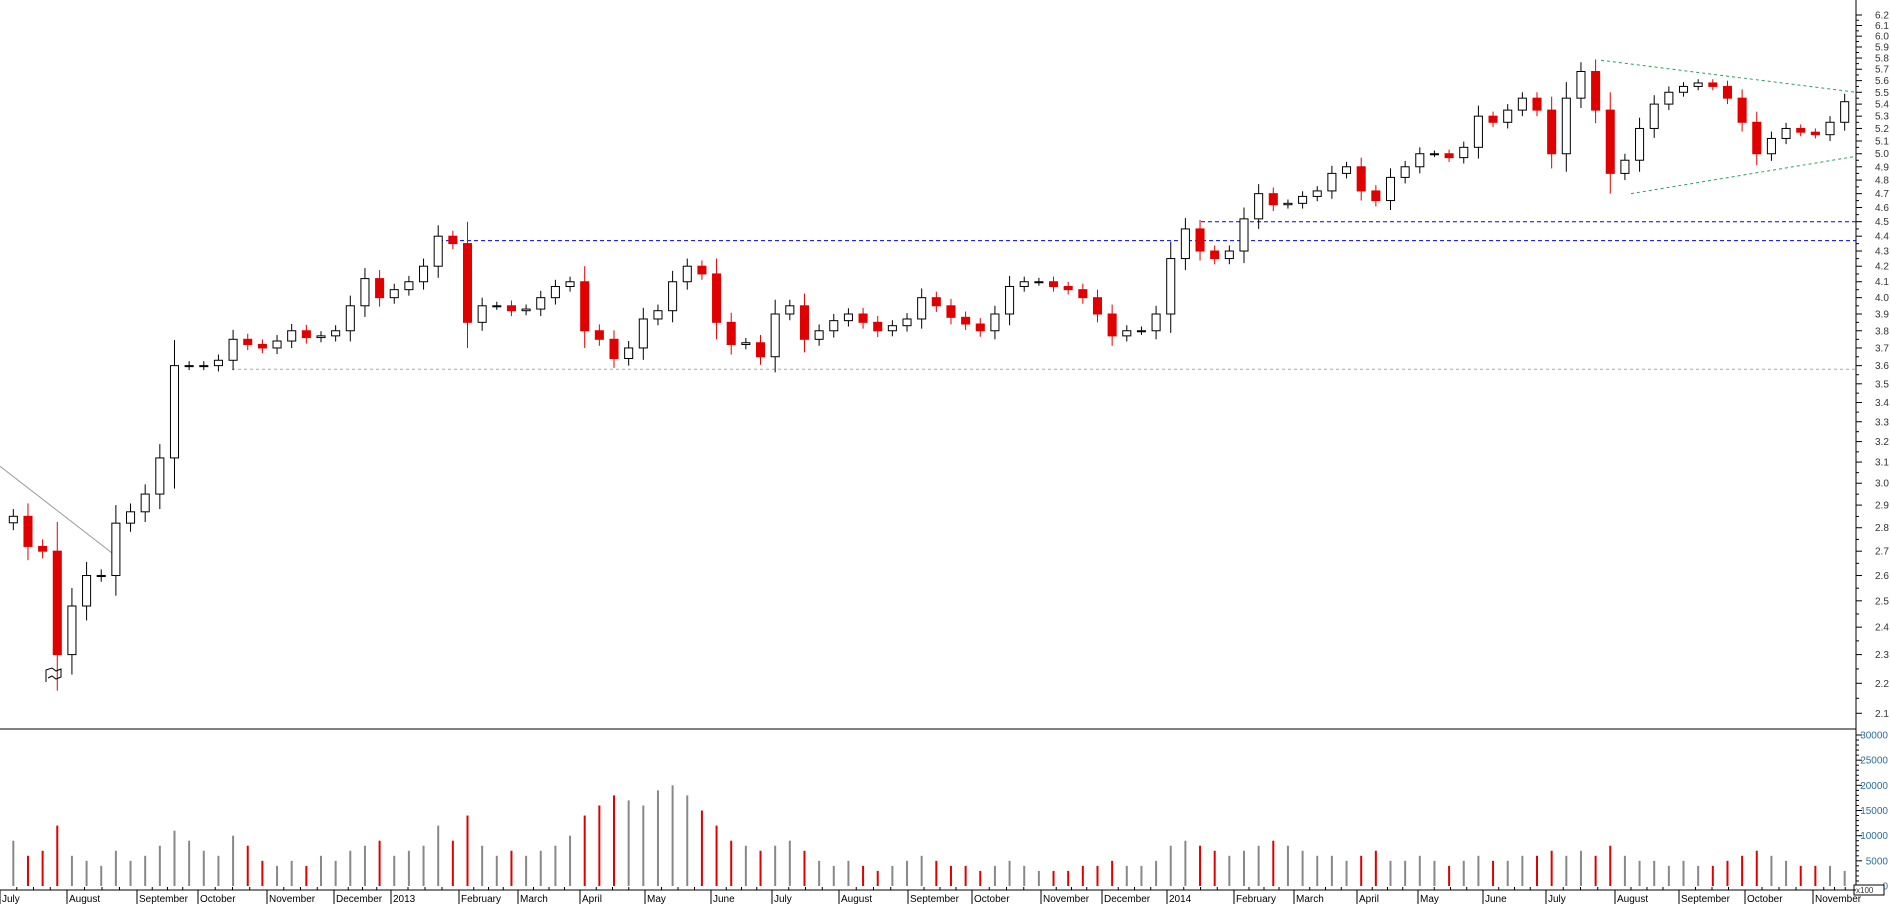  What do you see at coordinates (534, 899) in the screenshot?
I see `month-label: March` at bounding box center [534, 899].